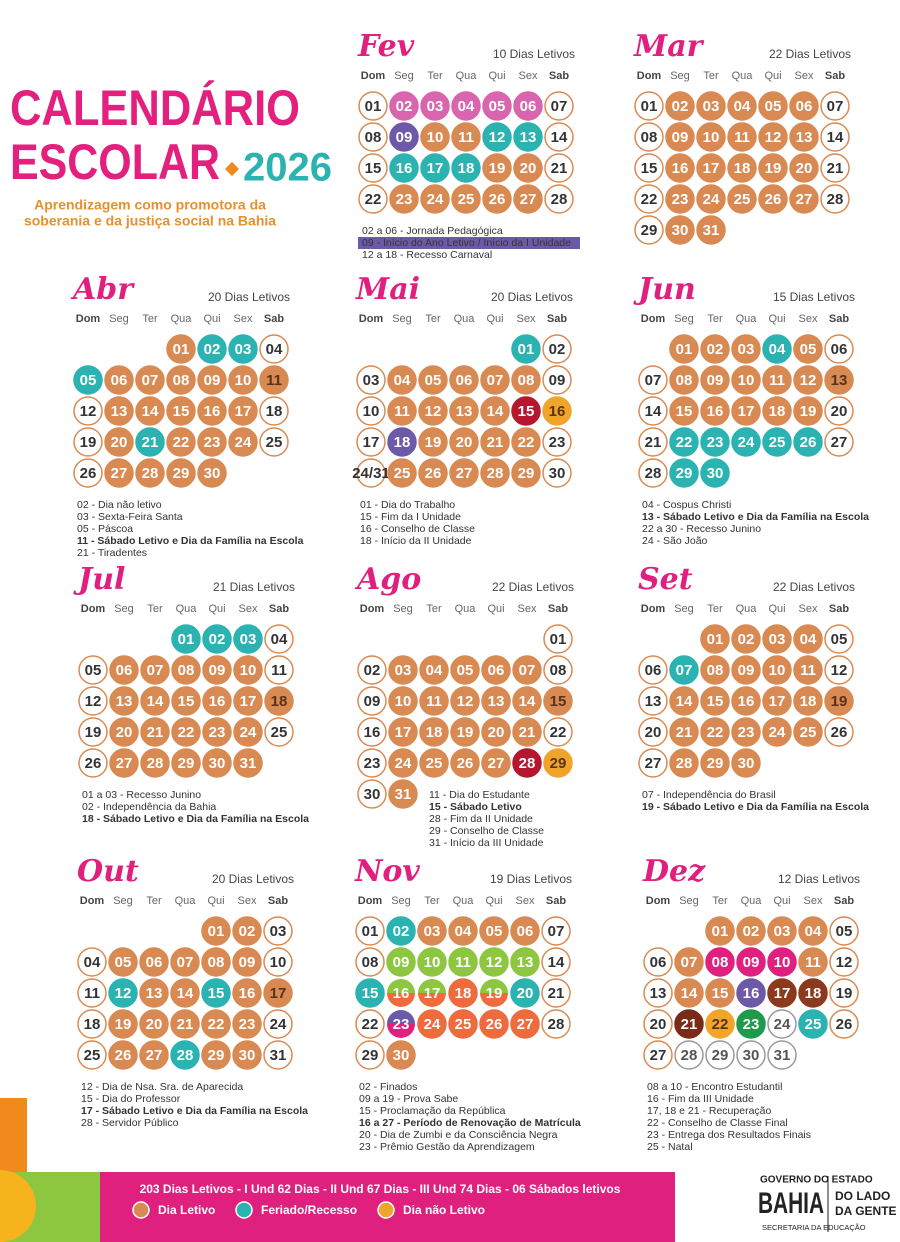  What do you see at coordinates (526, 411) in the screenshot?
I see `day-number: 15` at bounding box center [526, 411].